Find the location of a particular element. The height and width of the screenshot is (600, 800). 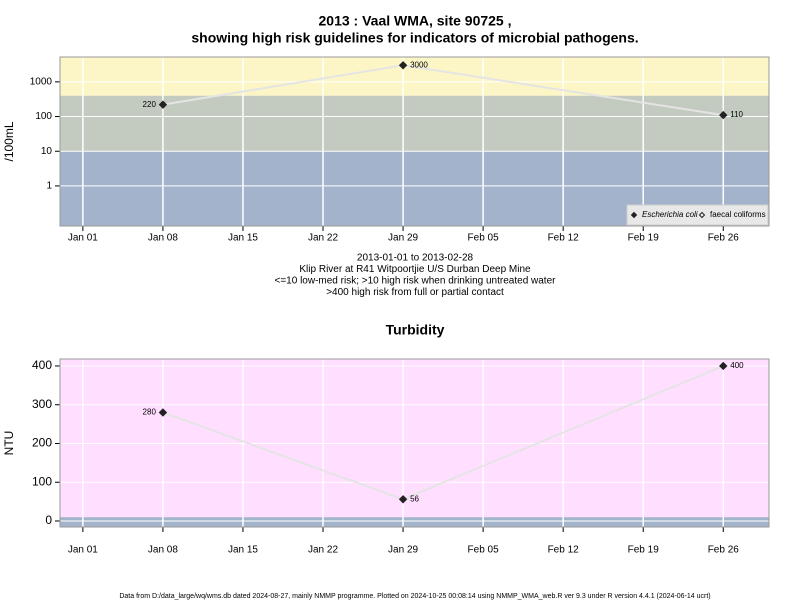

note: 2013-01-01 to 2013-02-28 is located at coordinates (415, 258).